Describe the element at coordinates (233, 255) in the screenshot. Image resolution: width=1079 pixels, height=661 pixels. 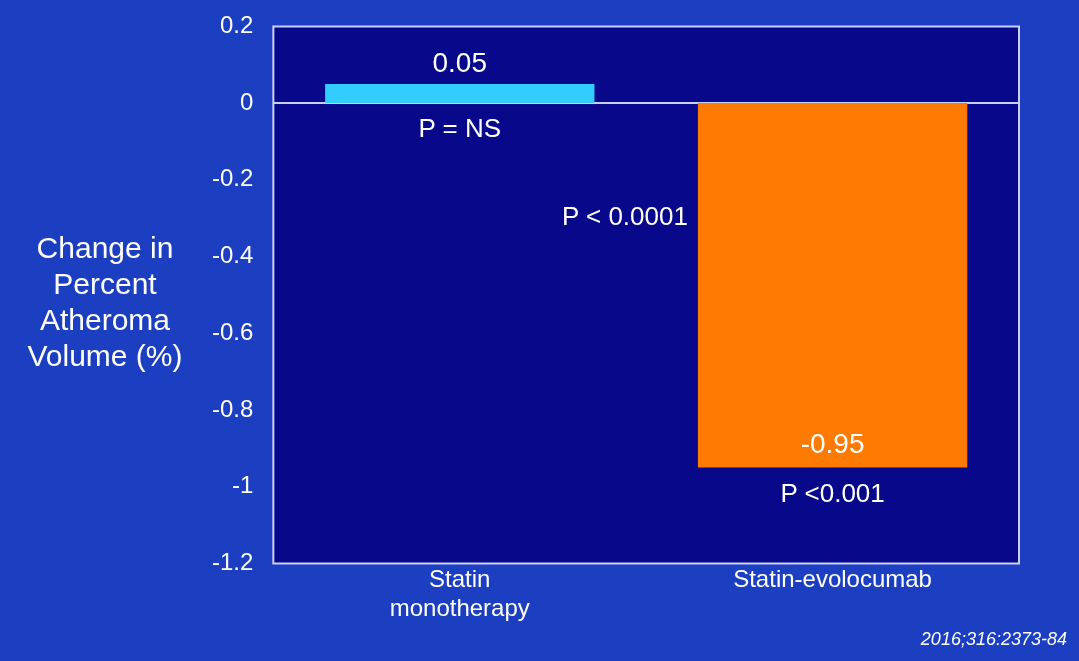
I see `y-tick-label: -0.4` at that location.